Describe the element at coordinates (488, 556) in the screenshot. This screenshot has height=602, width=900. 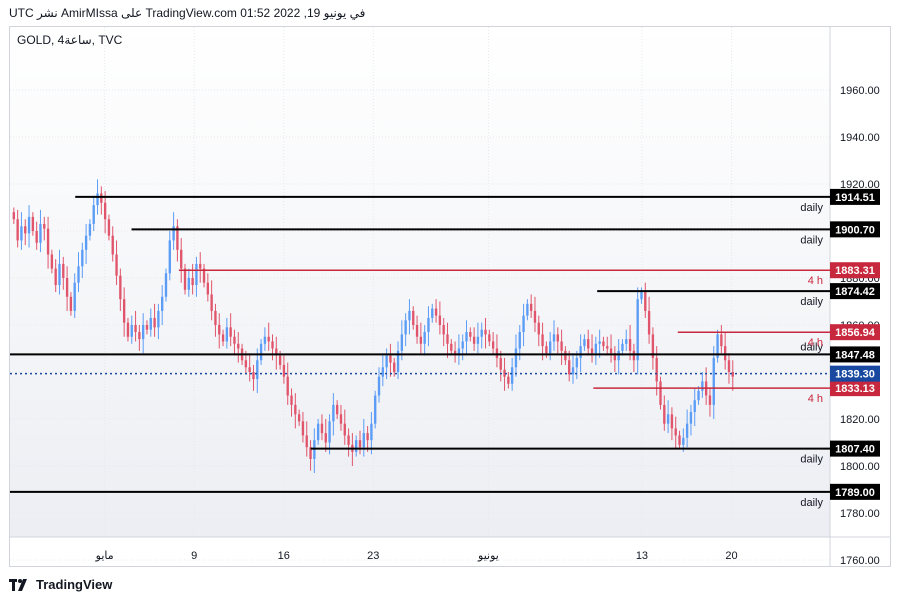
I see `x-tick-label: يونيو` at that location.